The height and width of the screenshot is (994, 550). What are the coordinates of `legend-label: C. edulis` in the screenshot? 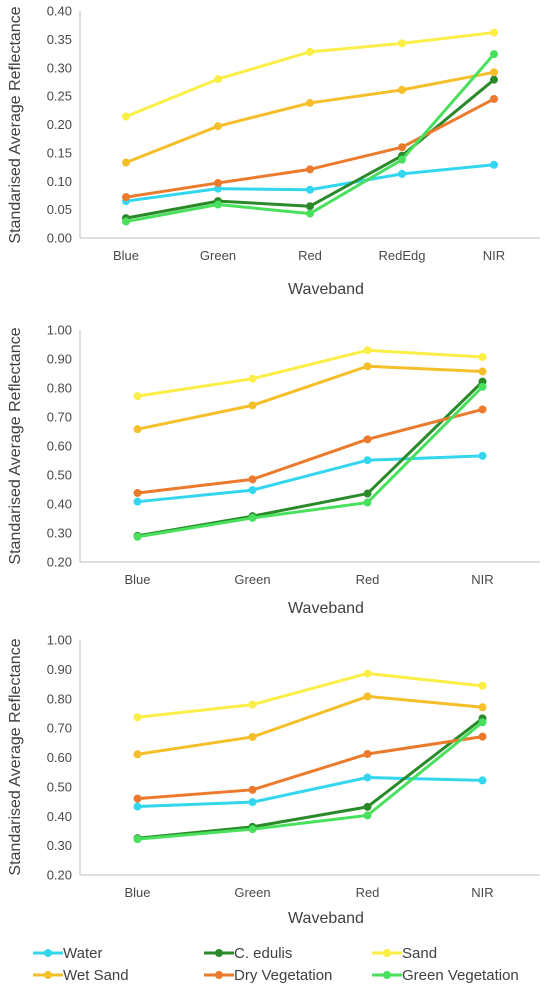 It's located at (263, 953).